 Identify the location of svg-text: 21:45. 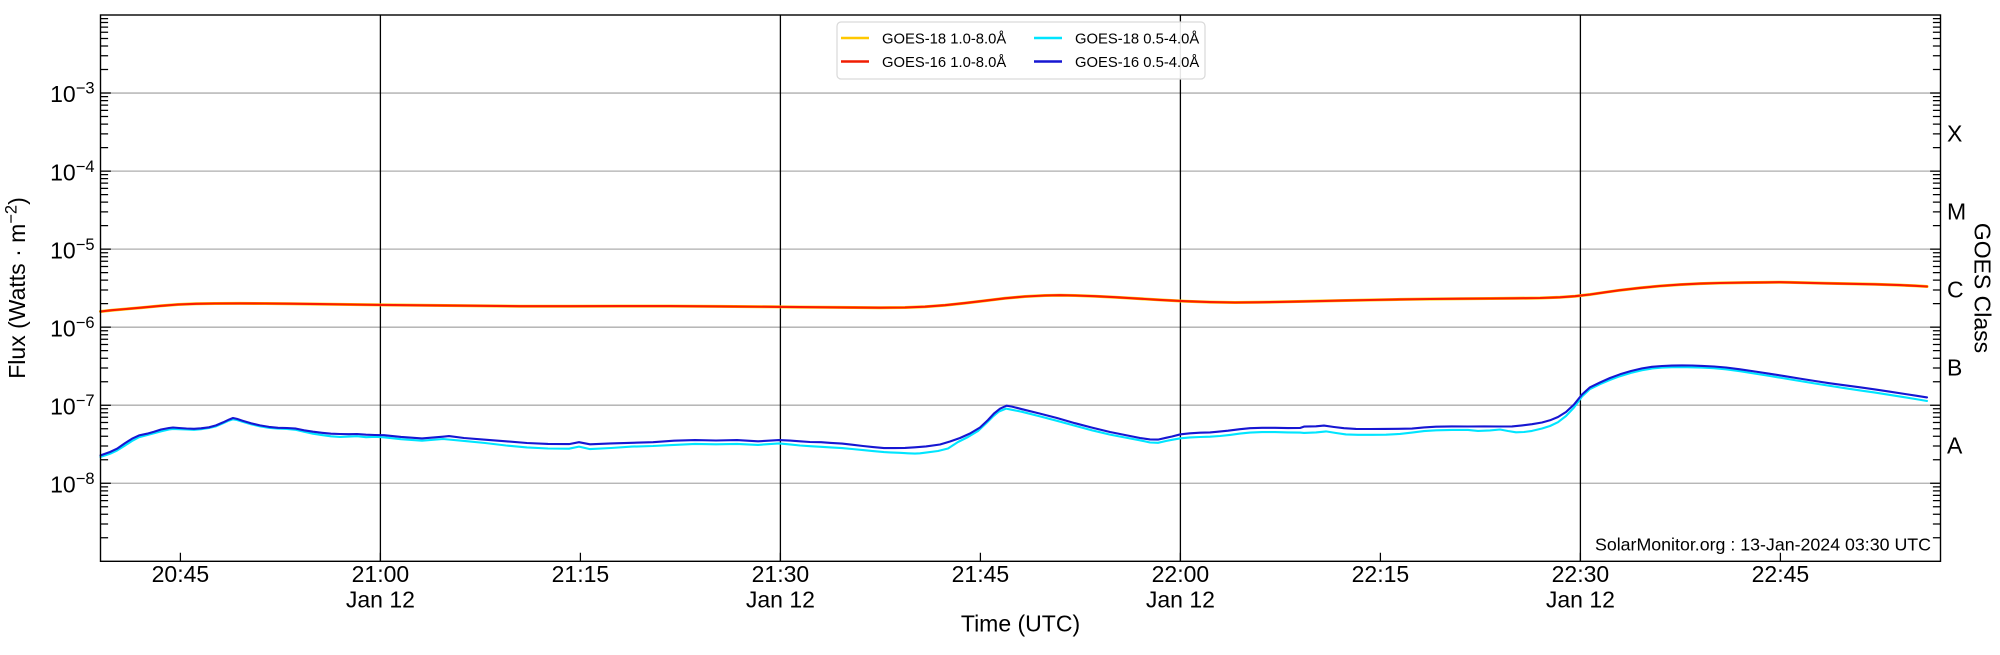
(981, 574).